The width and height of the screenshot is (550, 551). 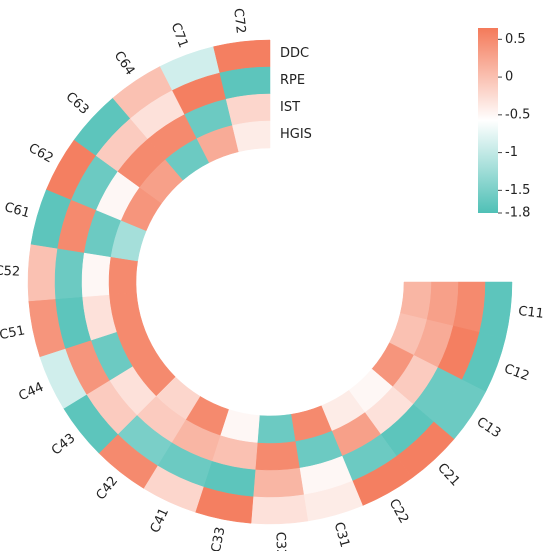 What do you see at coordinates (179, 35) in the screenshot?
I see `category-label: C71` at bounding box center [179, 35].